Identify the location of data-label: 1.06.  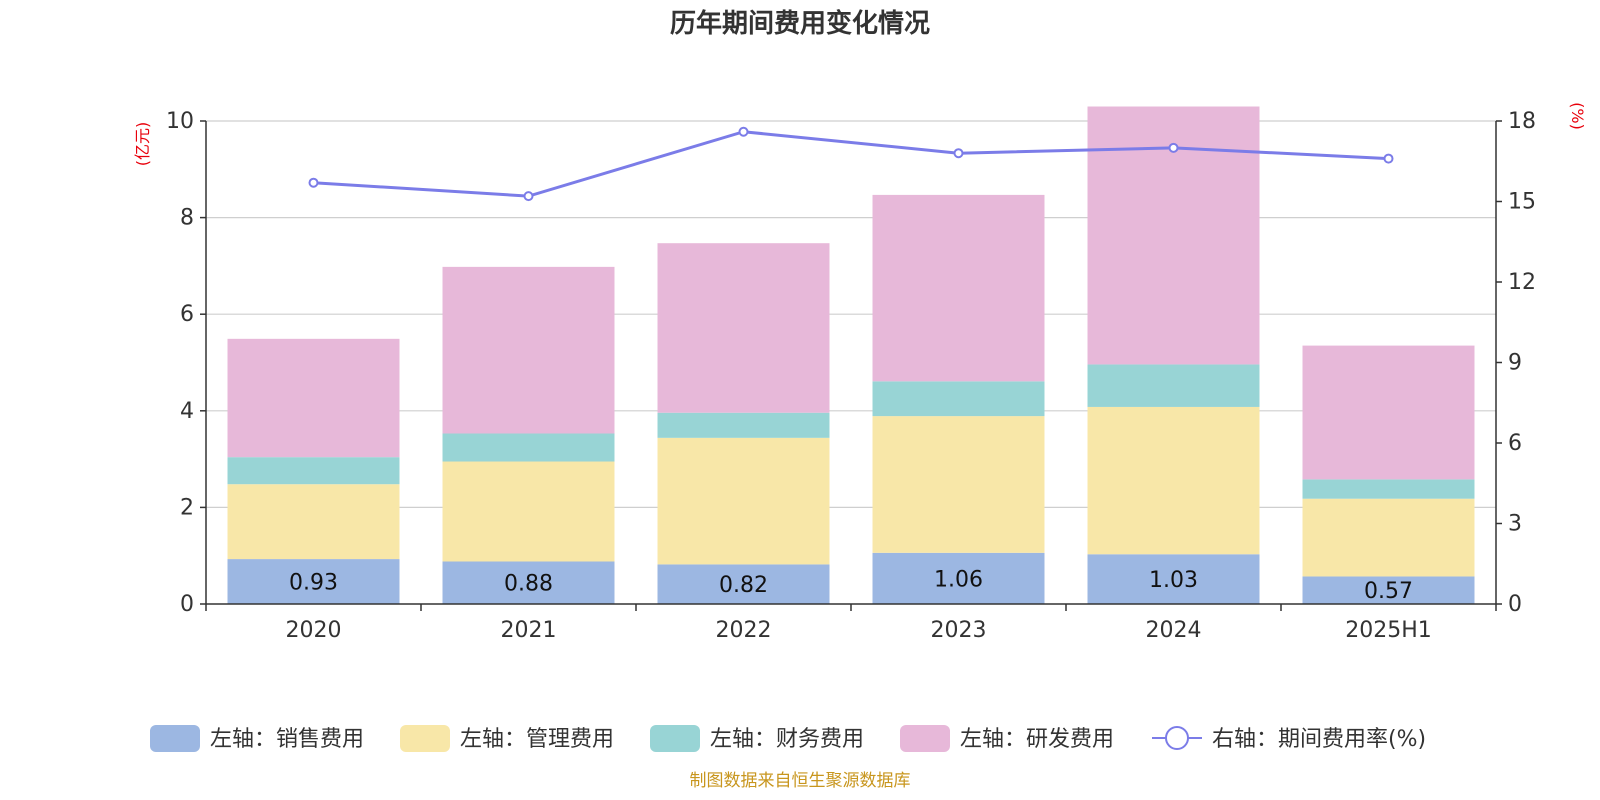
(958, 579).